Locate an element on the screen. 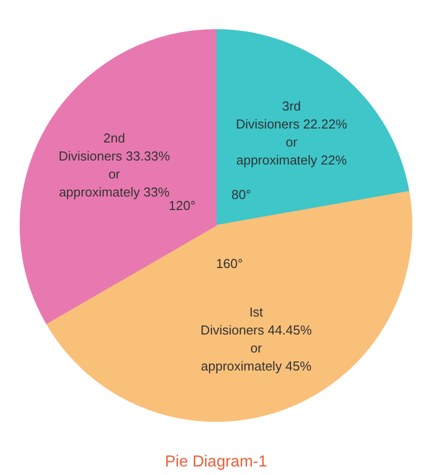 This screenshot has height=475, width=431. data-label: 80° is located at coordinates (241, 194).